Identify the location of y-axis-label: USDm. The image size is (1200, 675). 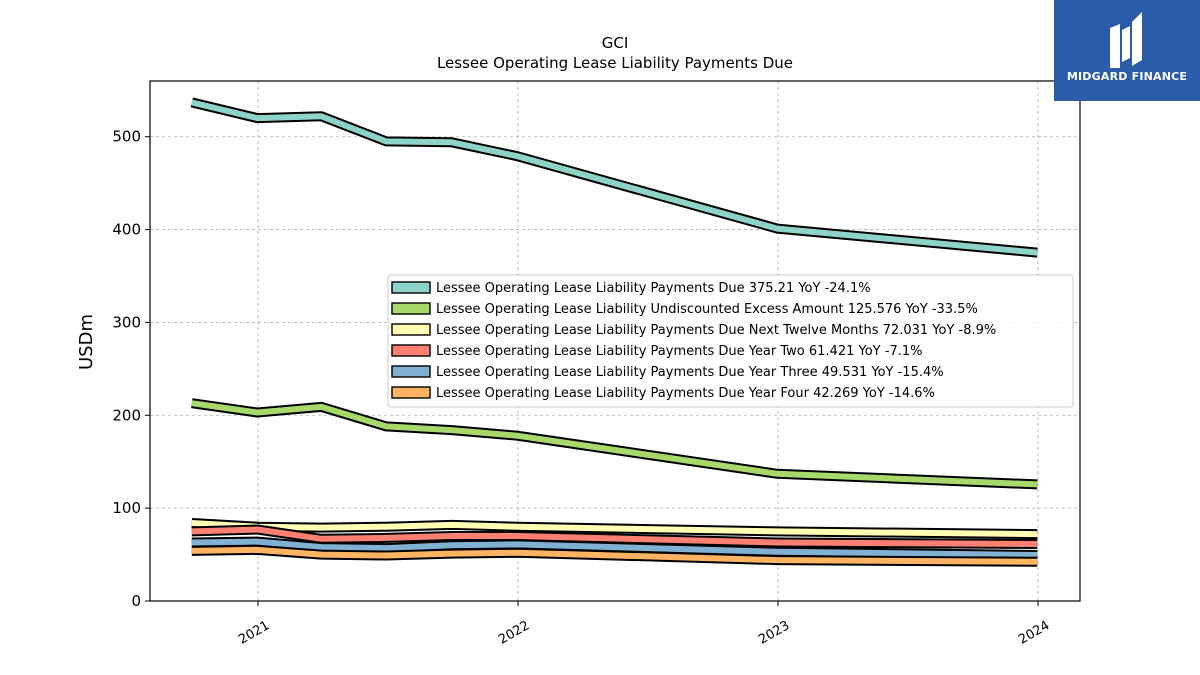
(86, 342).